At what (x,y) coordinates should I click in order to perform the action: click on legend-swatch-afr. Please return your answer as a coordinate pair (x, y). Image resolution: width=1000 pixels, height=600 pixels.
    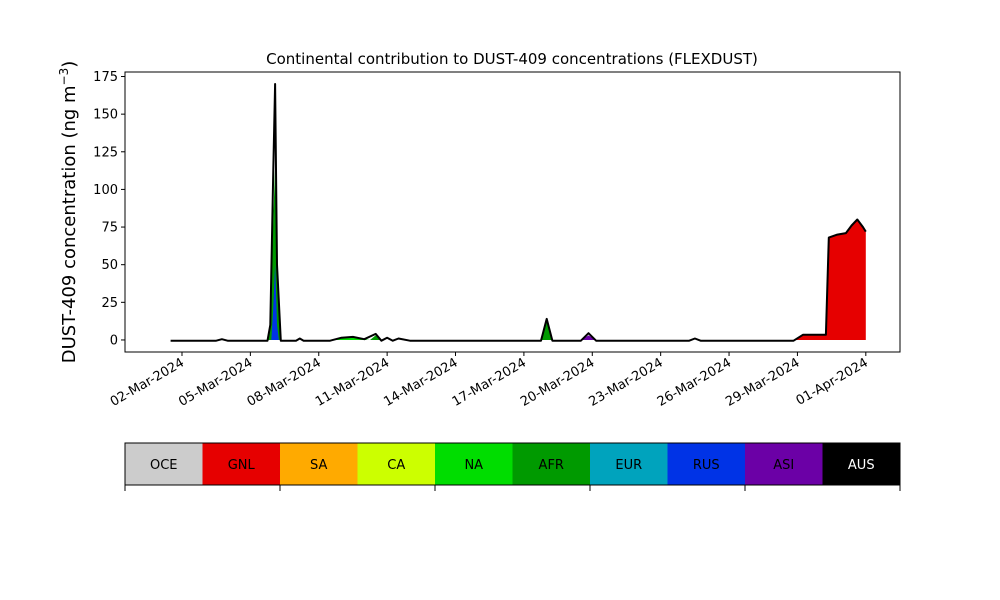
    Looking at the image, I should click on (551, 464).